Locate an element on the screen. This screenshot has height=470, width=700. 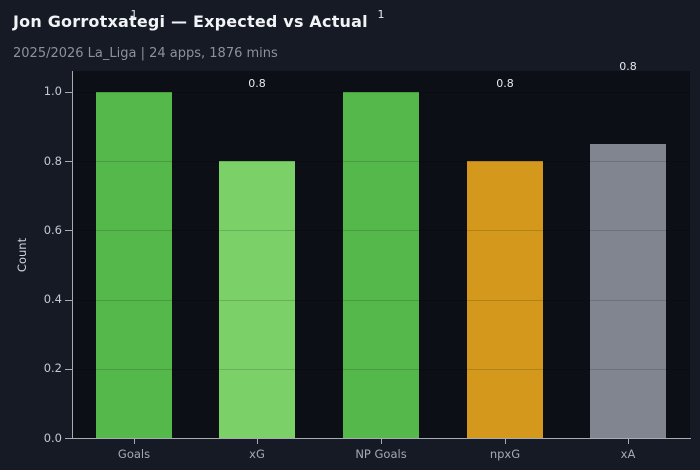
y-axis-spine is located at coordinates (72, 255).